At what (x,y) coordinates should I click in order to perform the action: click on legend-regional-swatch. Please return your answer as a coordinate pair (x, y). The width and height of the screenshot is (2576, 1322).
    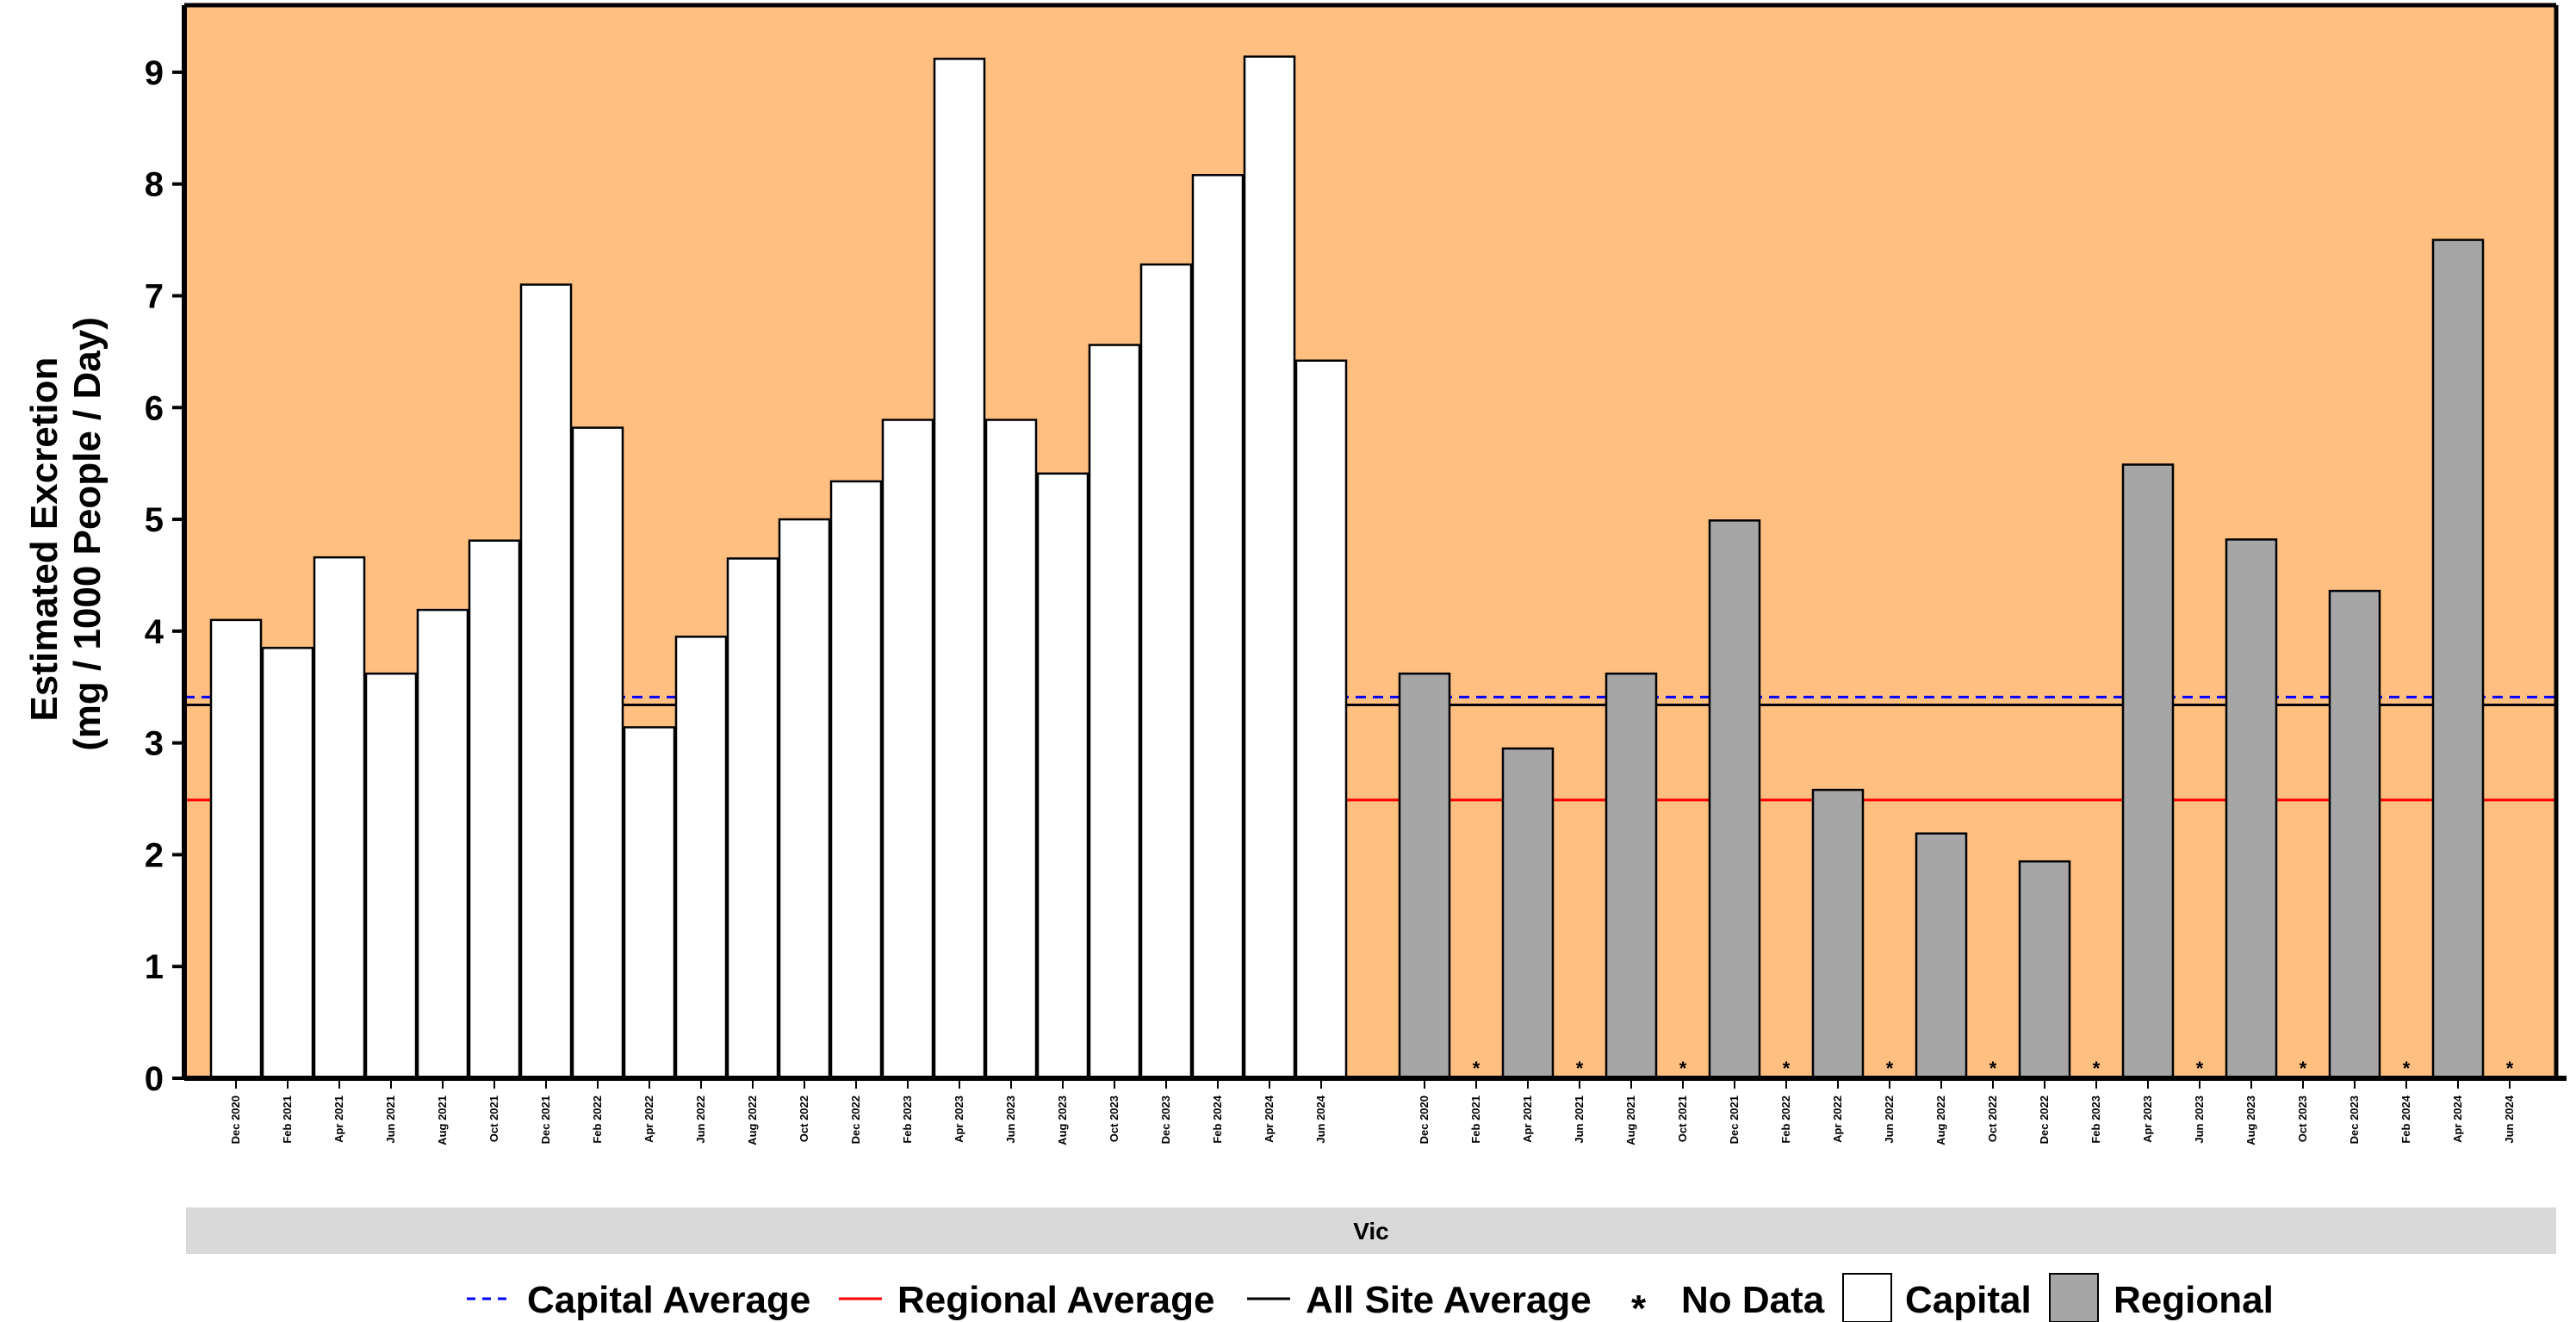
    Looking at the image, I should click on (2074, 1297).